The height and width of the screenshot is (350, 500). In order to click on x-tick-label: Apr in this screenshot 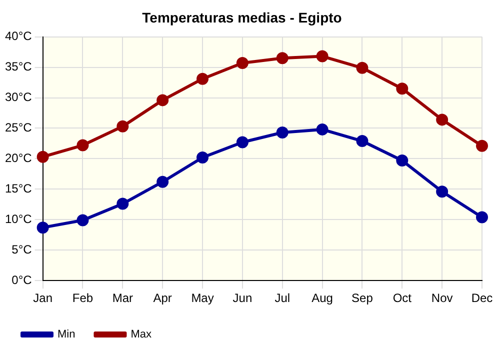, I will do `click(162, 298)`.